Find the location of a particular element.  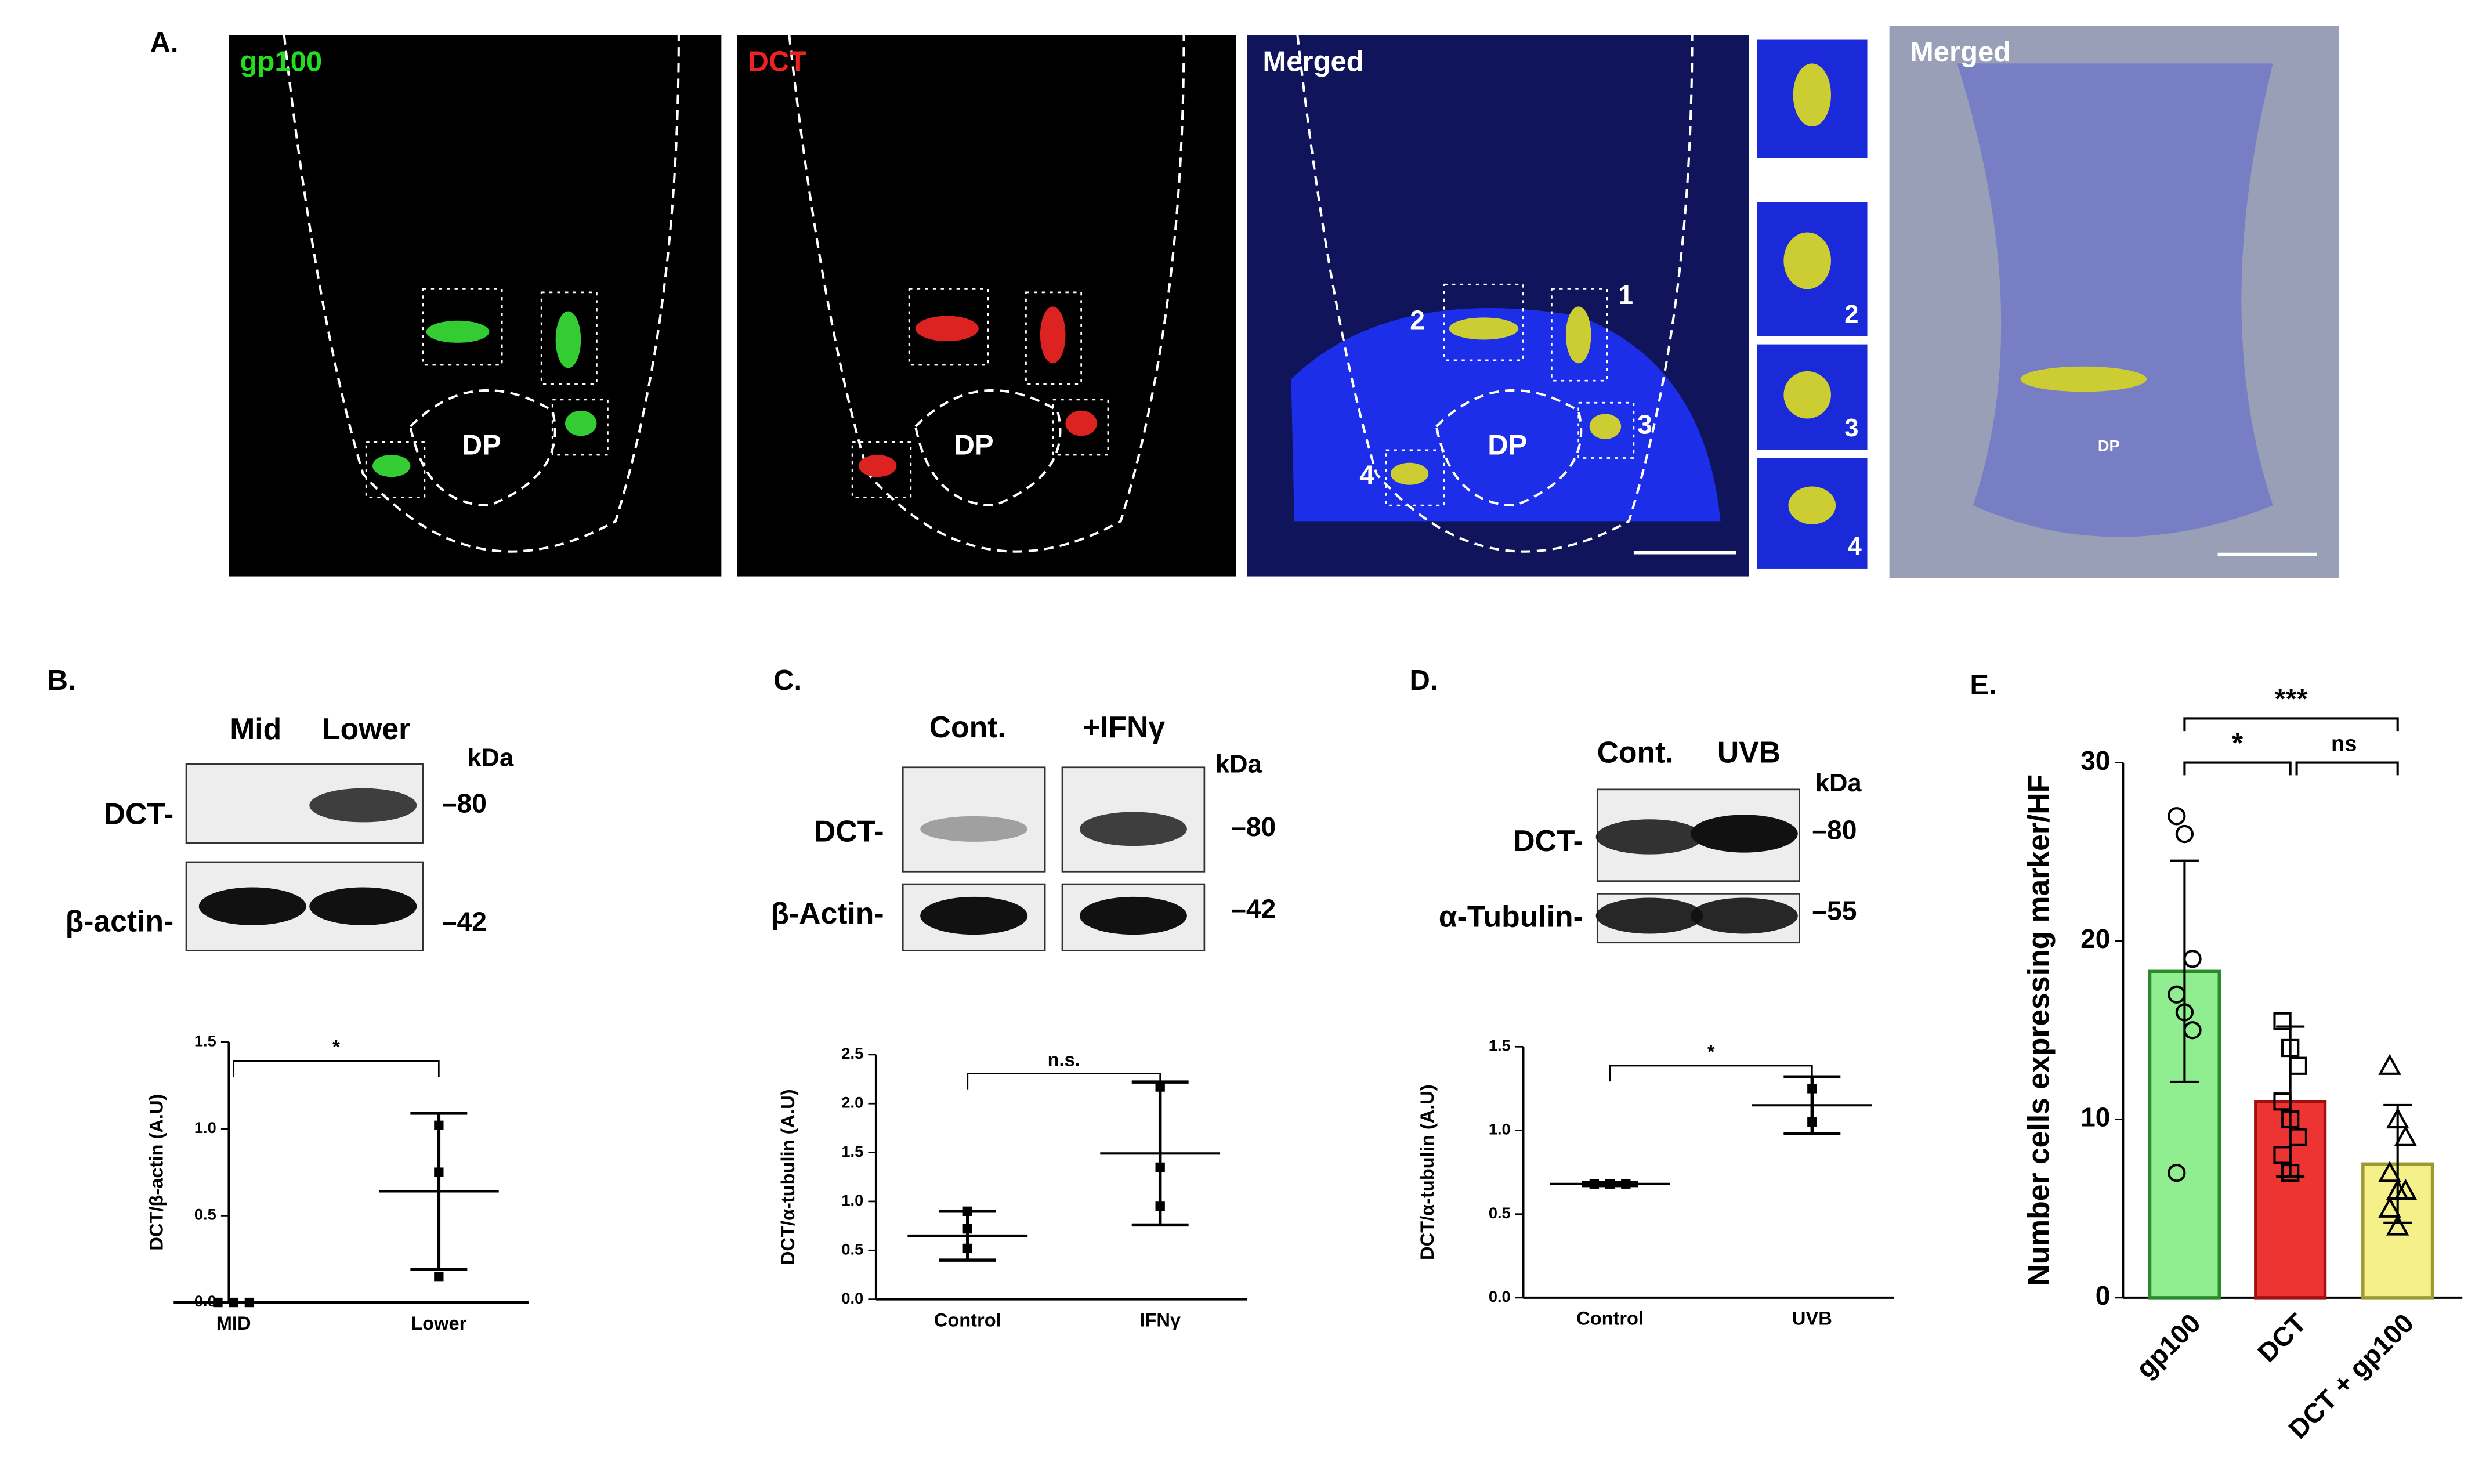

row-label: β-Actin- is located at coordinates (827, 913).